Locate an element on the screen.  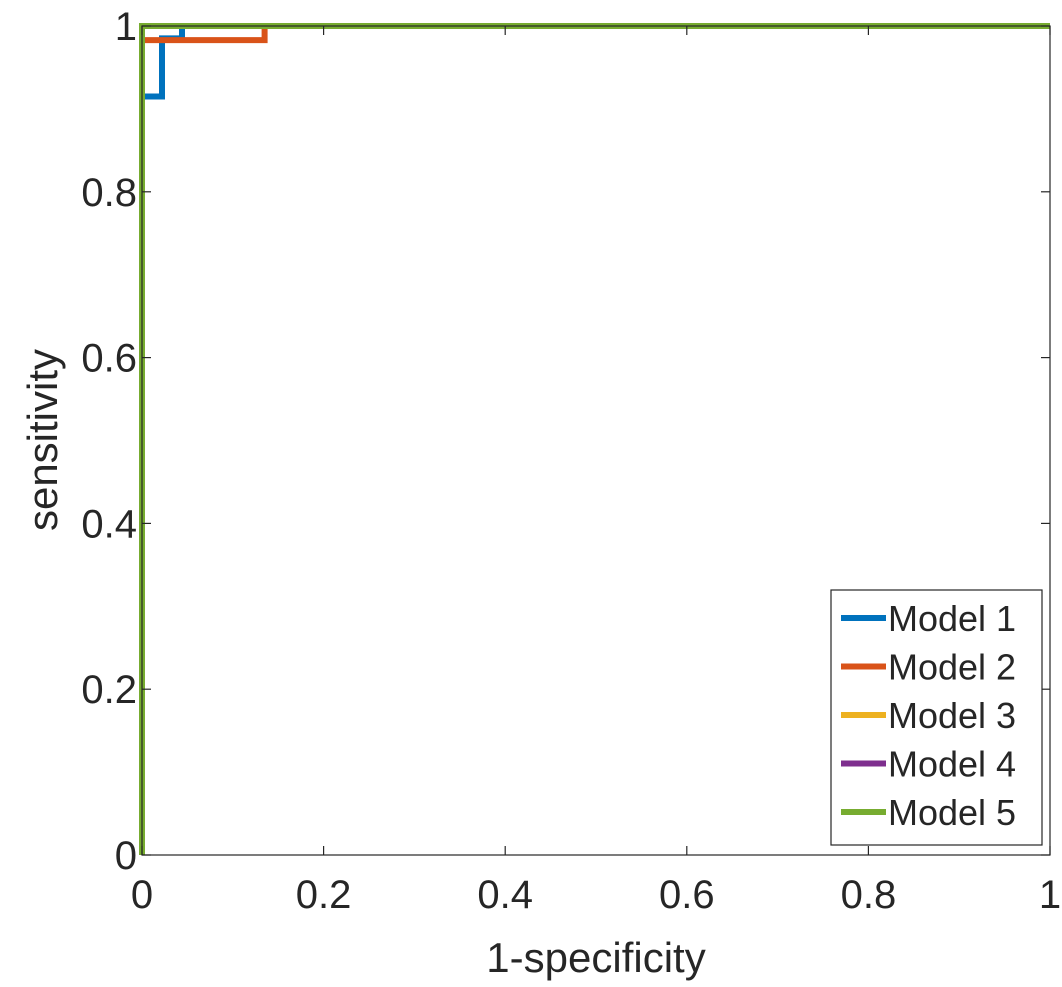
x-tick-label: 0.6 is located at coordinates (687, 895).